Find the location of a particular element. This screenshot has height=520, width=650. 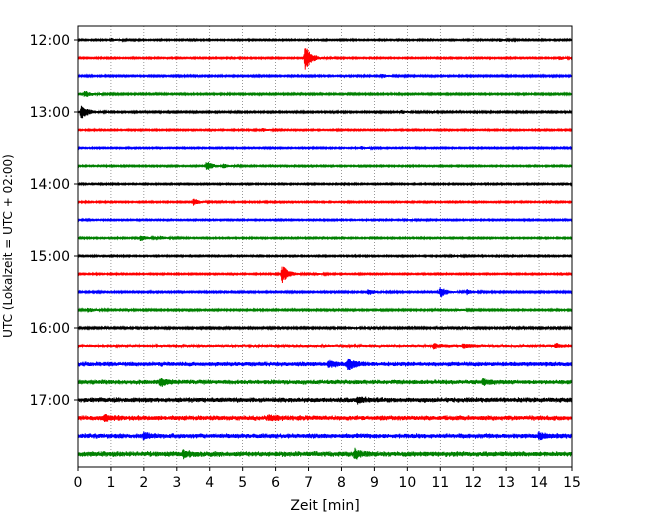

y-tick-label: 13:00 is located at coordinates (50, 113).